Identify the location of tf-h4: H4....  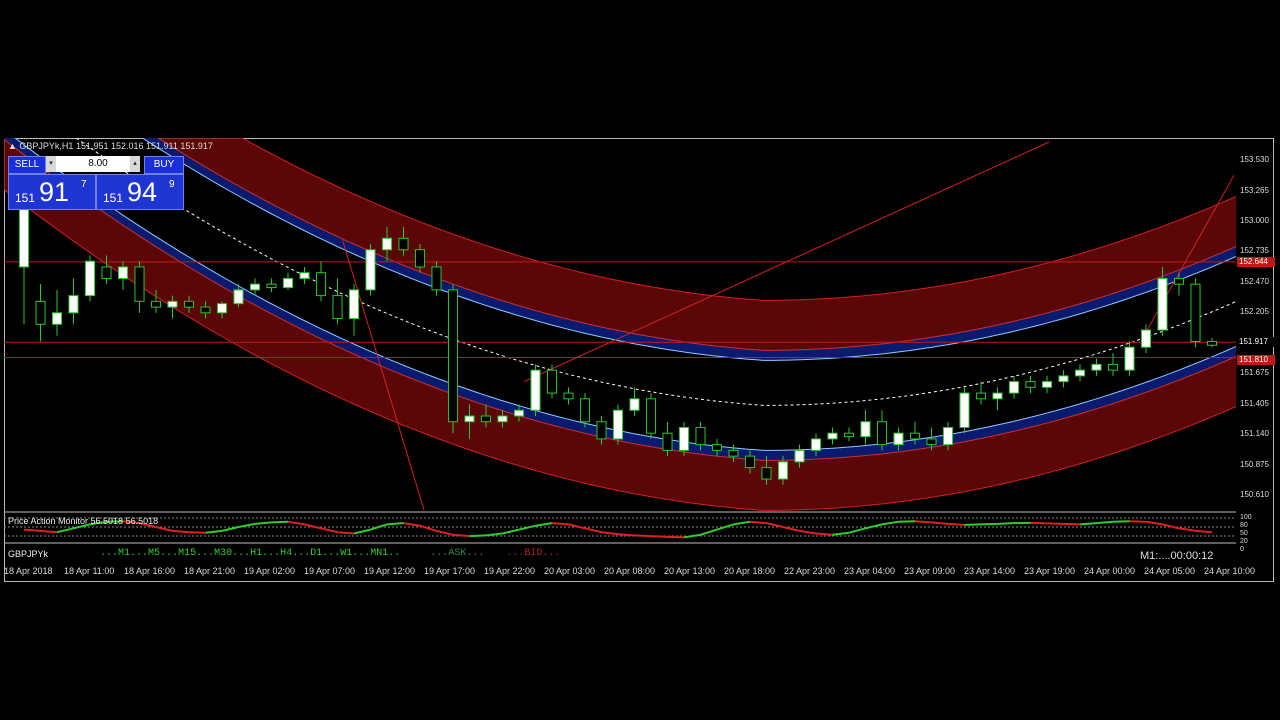
(295, 553).